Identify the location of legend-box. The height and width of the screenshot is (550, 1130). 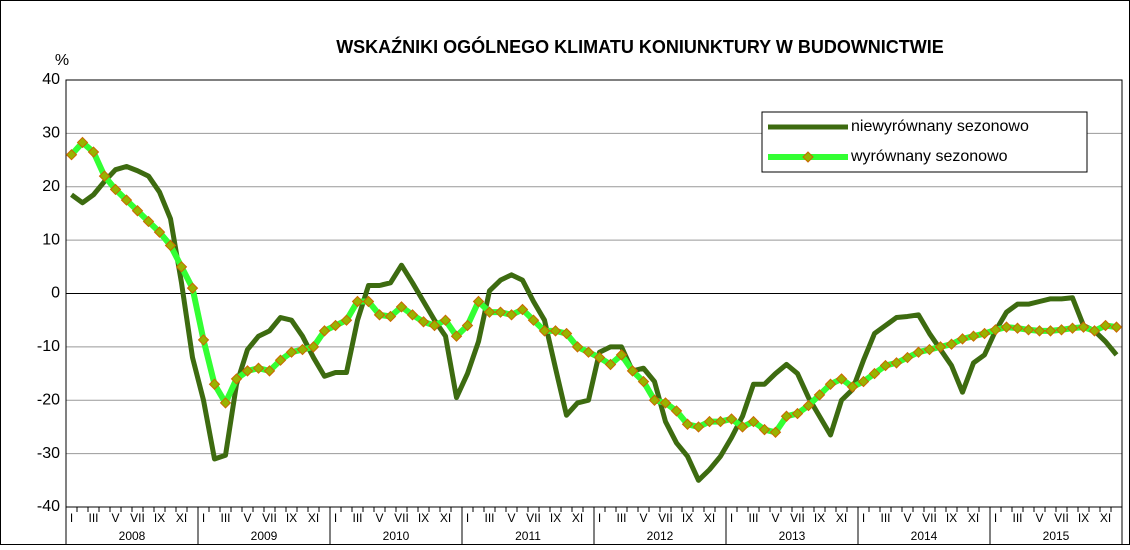
(924, 142).